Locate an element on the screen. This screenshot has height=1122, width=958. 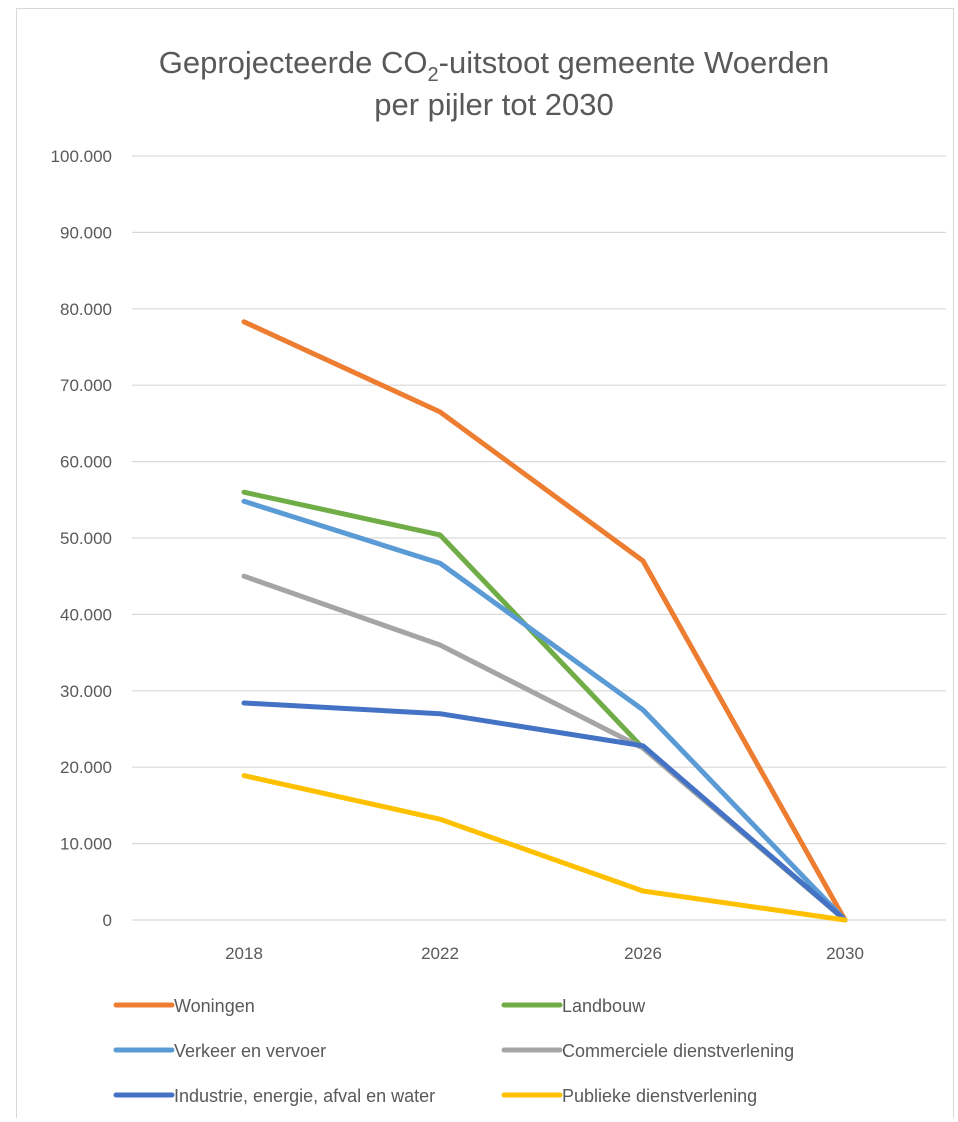
y-tick-label: 80.000 is located at coordinates (86, 309).